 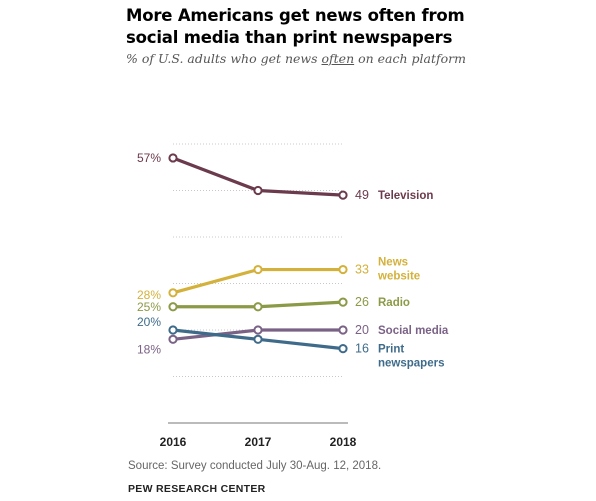 What do you see at coordinates (343, 349) in the screenshot?
I see `point-print-newspapers-2018` at bounding box center [343, 349].